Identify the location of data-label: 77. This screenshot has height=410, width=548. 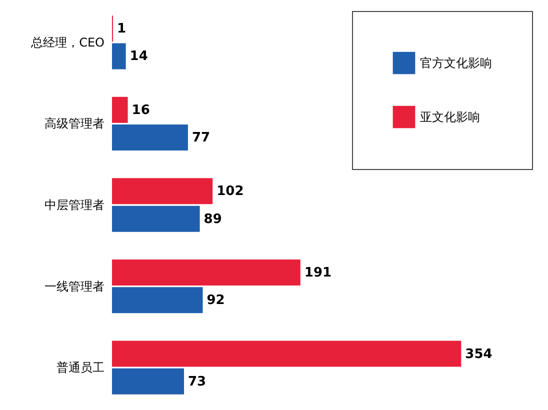
(201, 138).